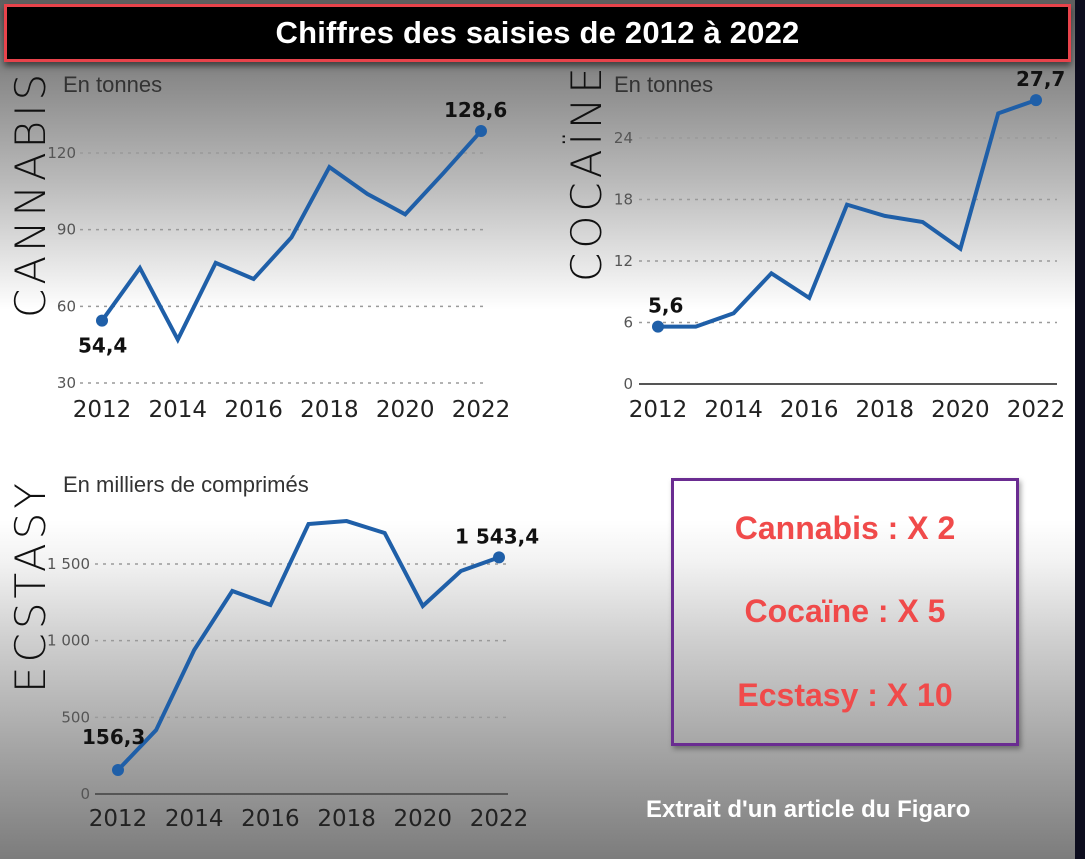  What do you see at coordinates (664, 84) in the screenshot?
I see `cocaine-unit-label: En tonnes` at bounding box center [664, 84].